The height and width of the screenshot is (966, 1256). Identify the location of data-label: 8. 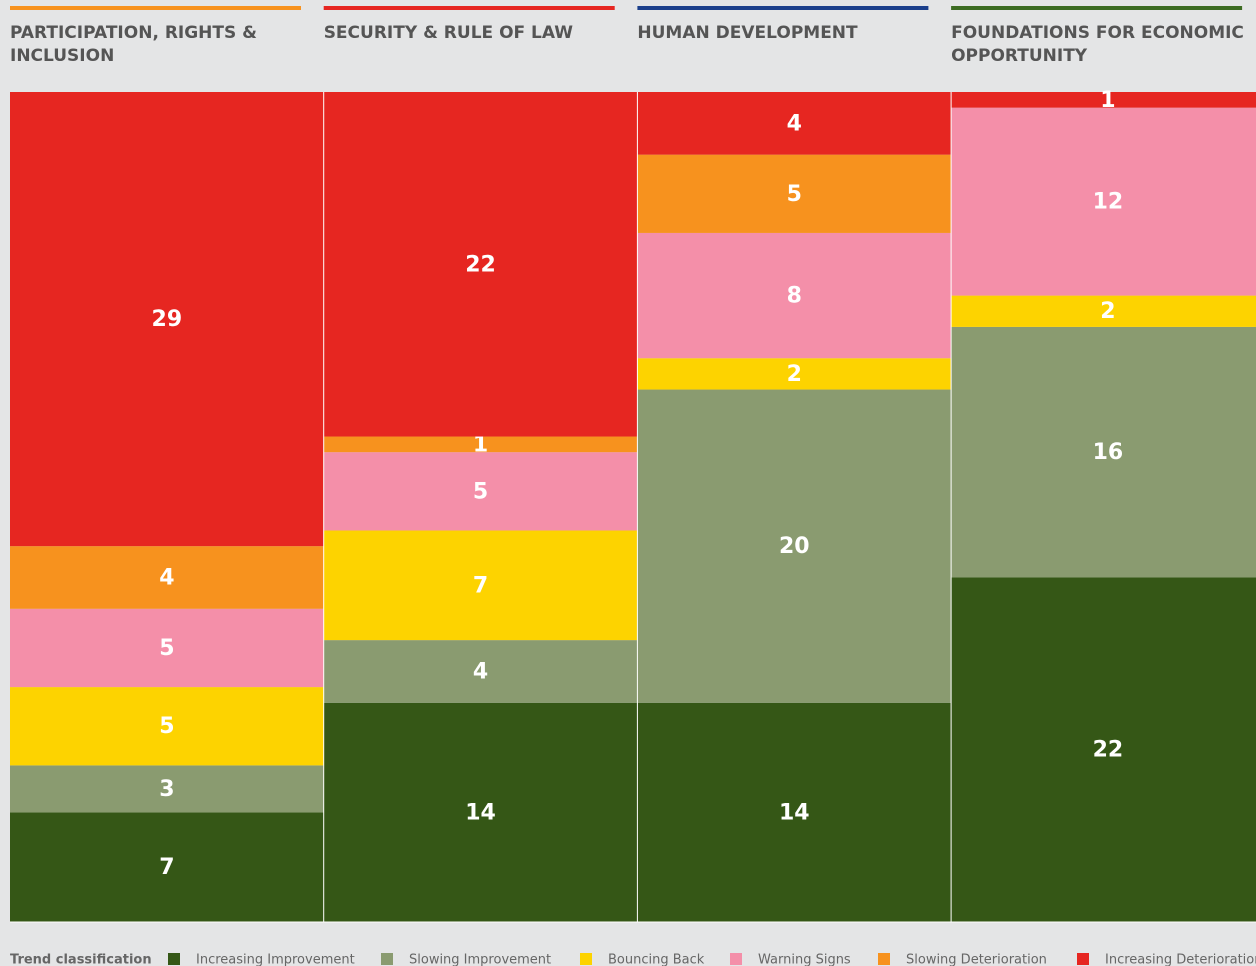
(794, 296).